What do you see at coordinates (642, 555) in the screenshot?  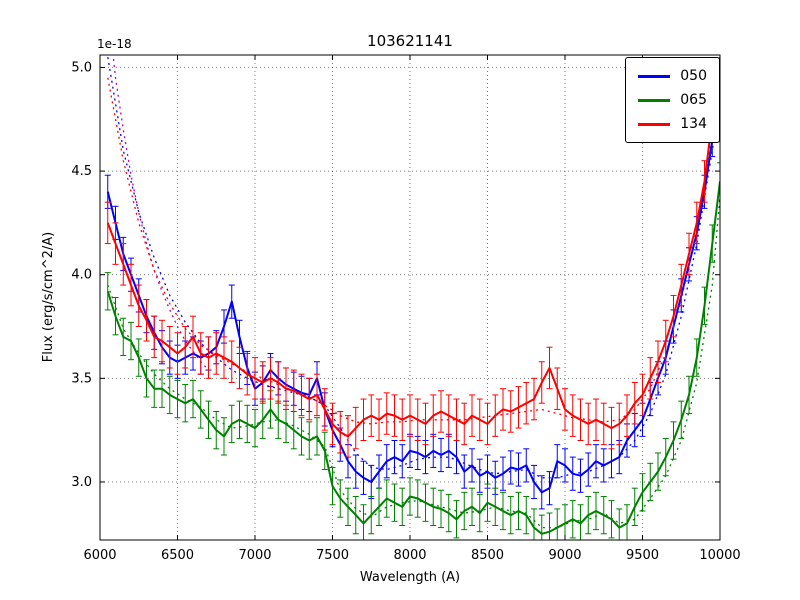 I see `x-tick-label: 9500` at bounding box center [642, 555].